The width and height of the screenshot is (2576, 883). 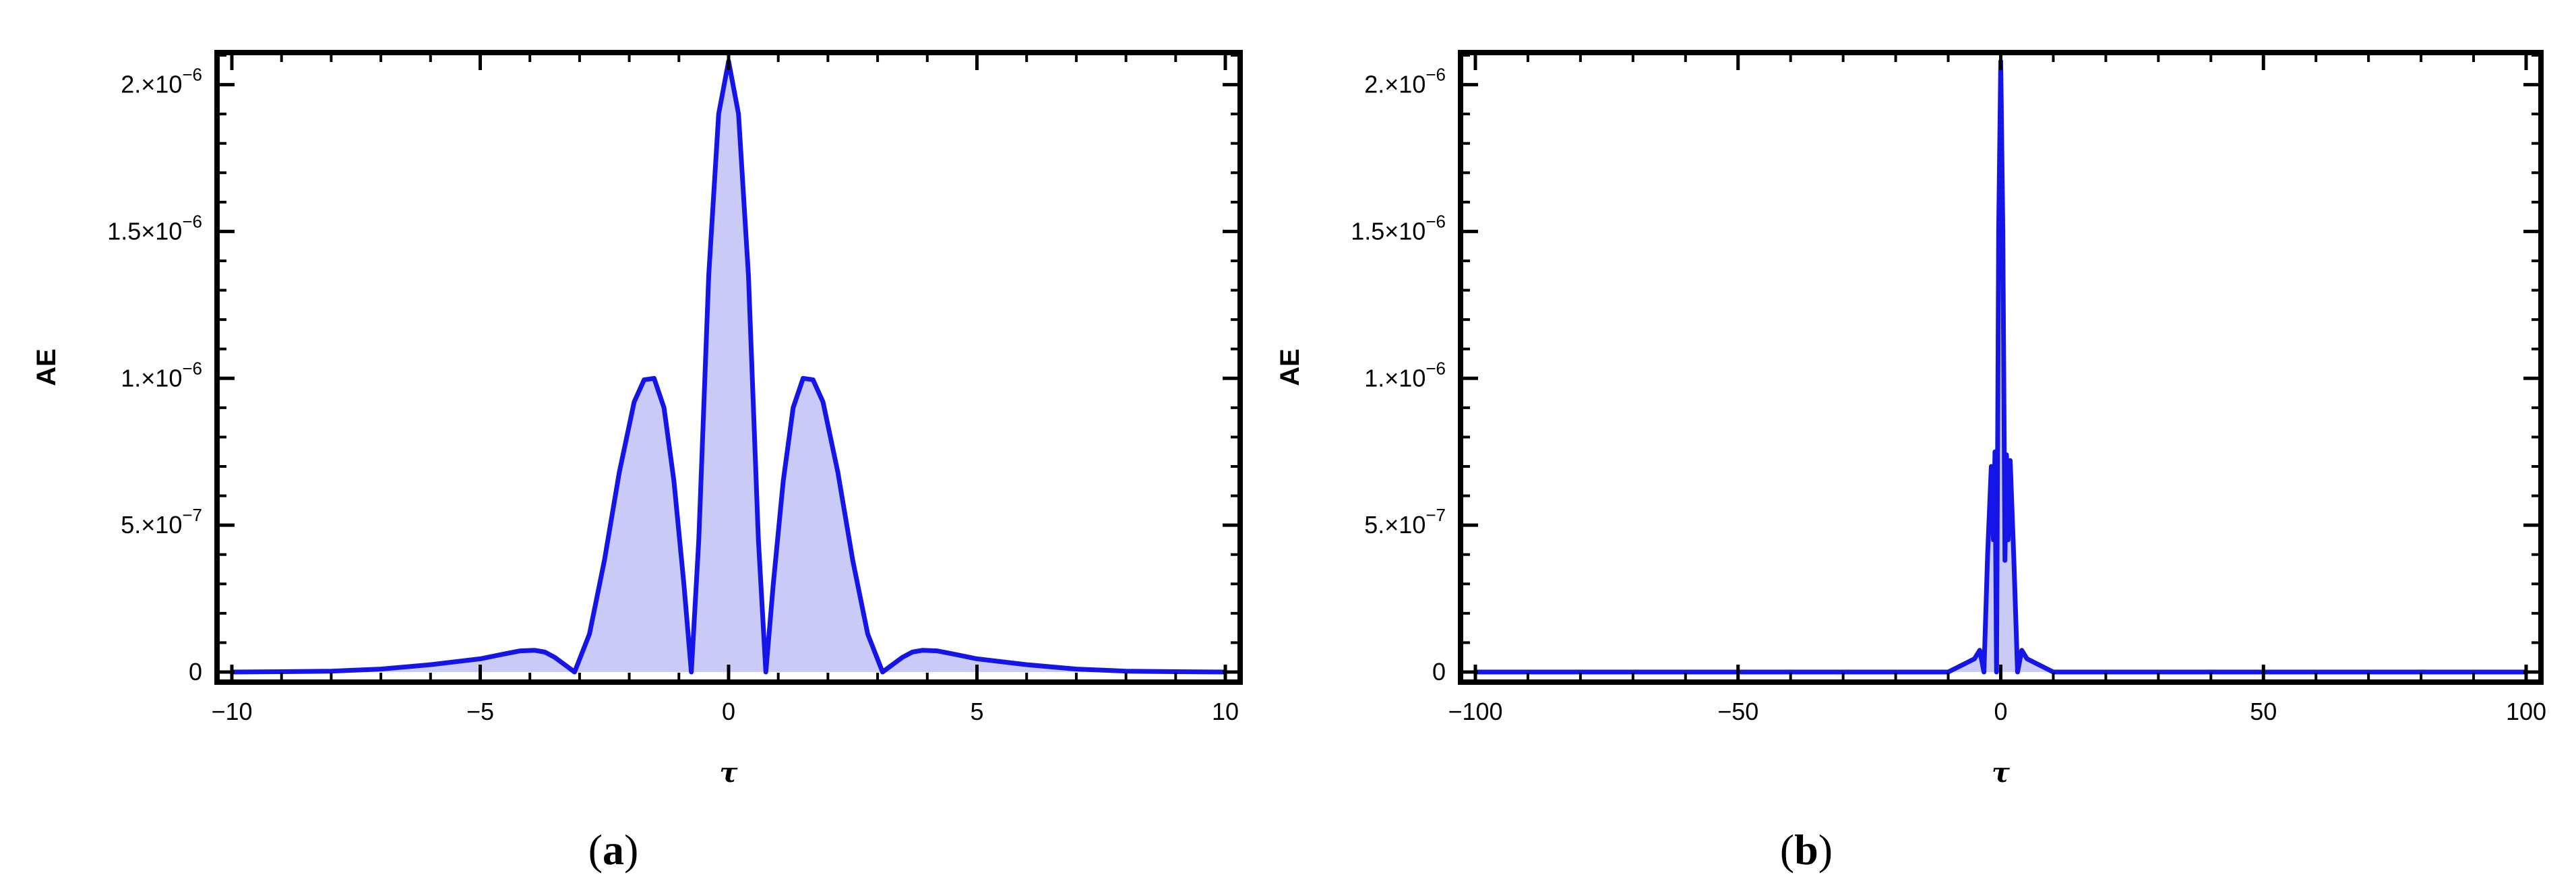 What do you see at coordinates (2526, 711) in the screenshot?
I see `x-tick-label: 100` at bounding box center [2526, 711].